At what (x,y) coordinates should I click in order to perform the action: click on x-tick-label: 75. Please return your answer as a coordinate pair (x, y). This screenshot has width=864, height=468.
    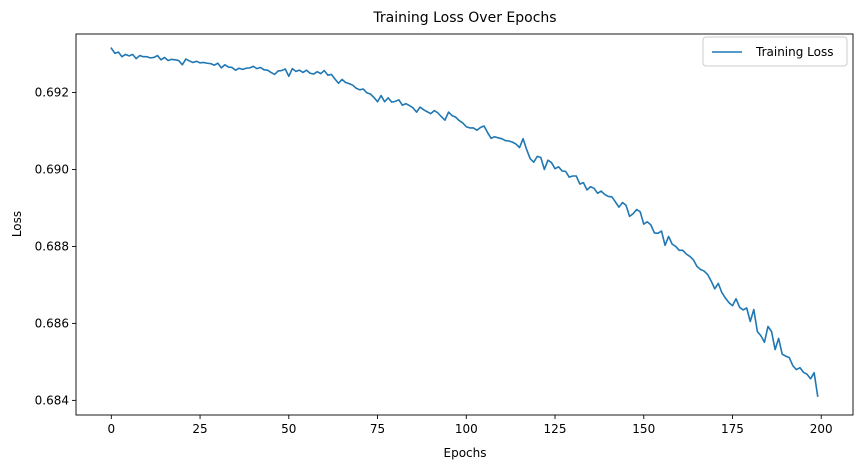
    Looking at the image, I should click on (377, 429).